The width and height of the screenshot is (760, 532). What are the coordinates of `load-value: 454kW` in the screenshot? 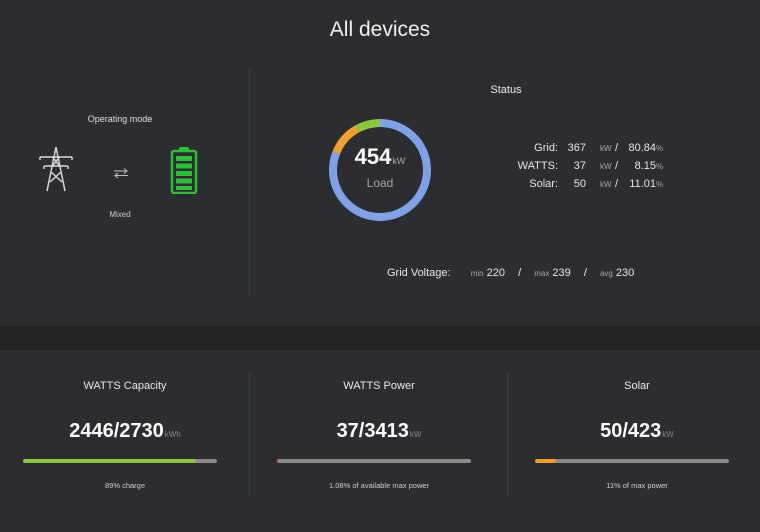 It's located at (380, 157).